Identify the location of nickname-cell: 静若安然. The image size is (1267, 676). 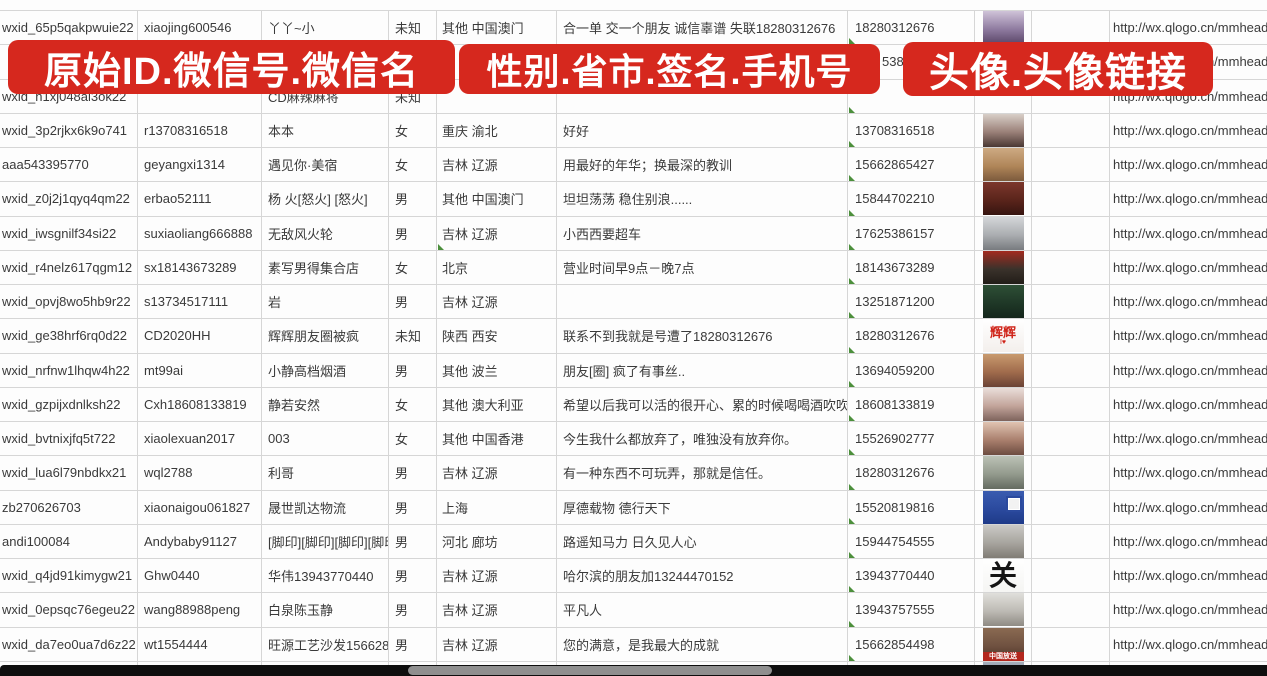
(325, 404).